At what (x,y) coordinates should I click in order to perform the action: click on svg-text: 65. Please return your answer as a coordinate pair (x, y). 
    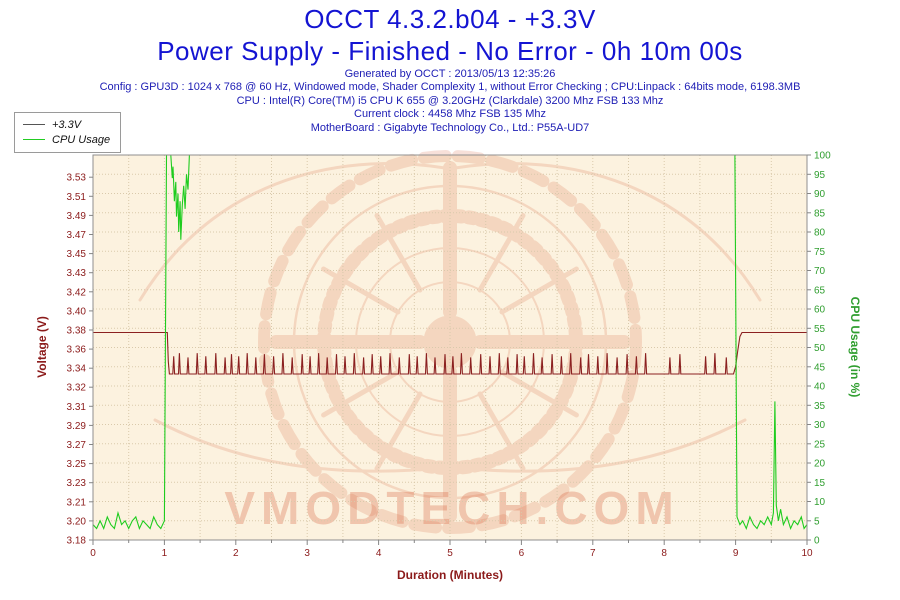
    Looking at the image, I should click on (820, 290).